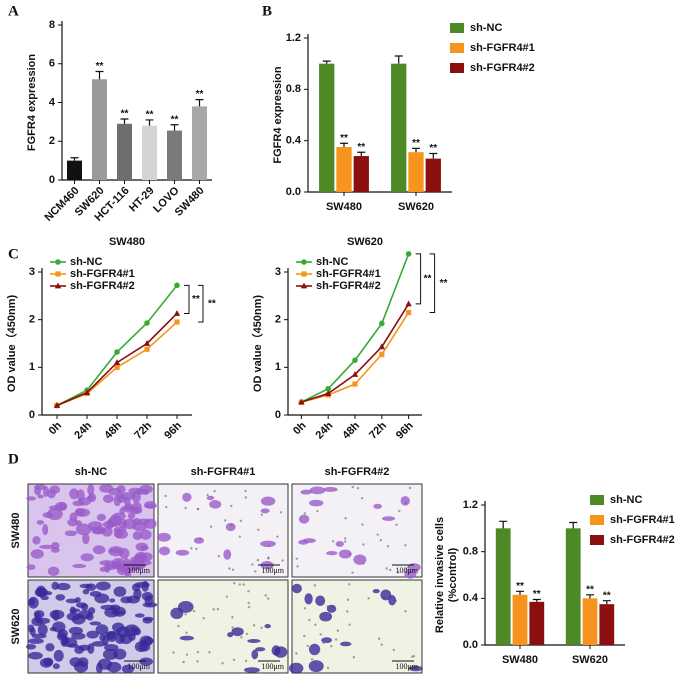 The image size is (688, 688). I want to click on x-tick-label: HT-29, so click(142, 200).